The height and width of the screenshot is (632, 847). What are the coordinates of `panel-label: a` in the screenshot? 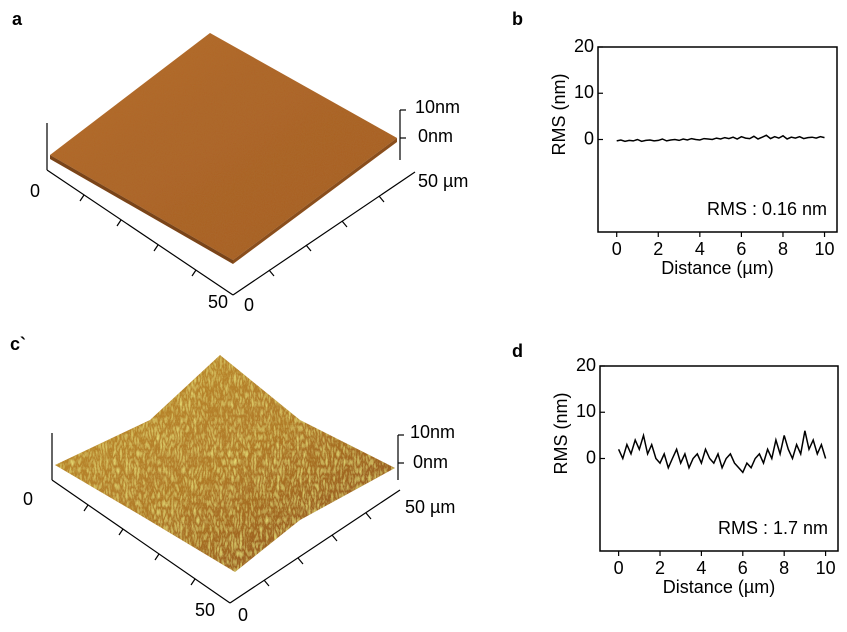 It's located at (17, 19).